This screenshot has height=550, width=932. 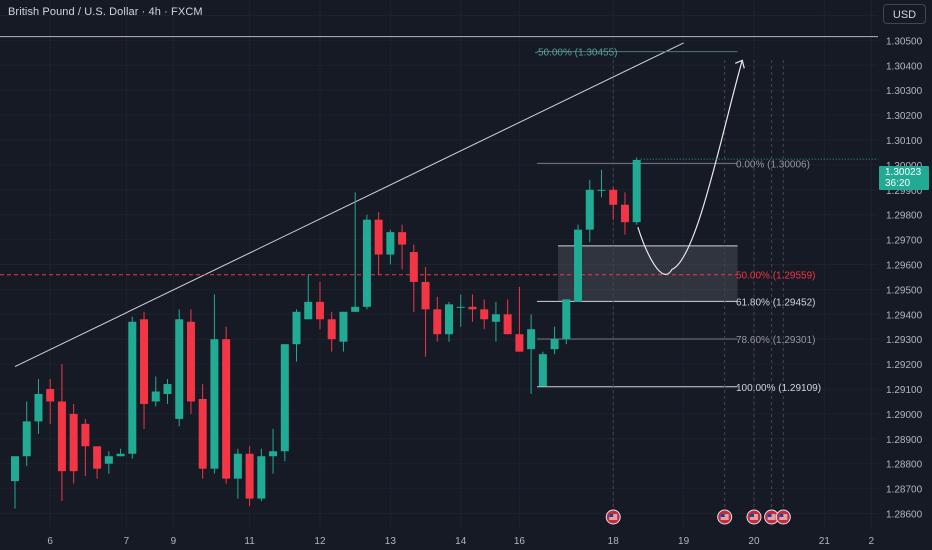 I want to click on fib-level-label: 78.60% (1.29301), so click(x=776, y=340).